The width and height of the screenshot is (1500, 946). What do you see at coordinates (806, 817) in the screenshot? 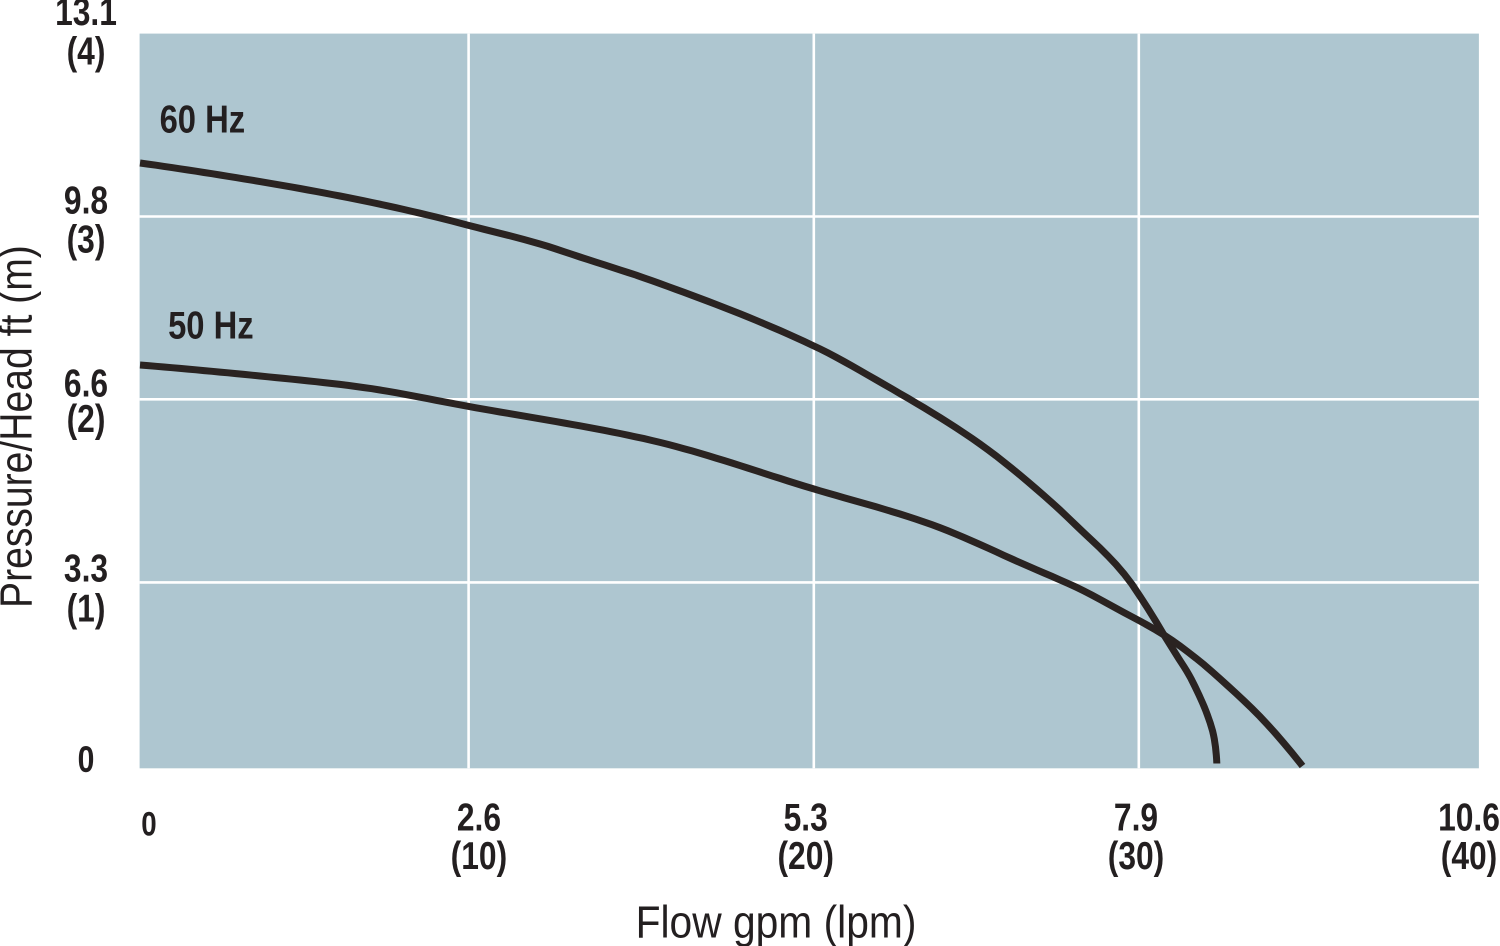
I see `svg-text: 5.3` at bounding box center [806, 817].